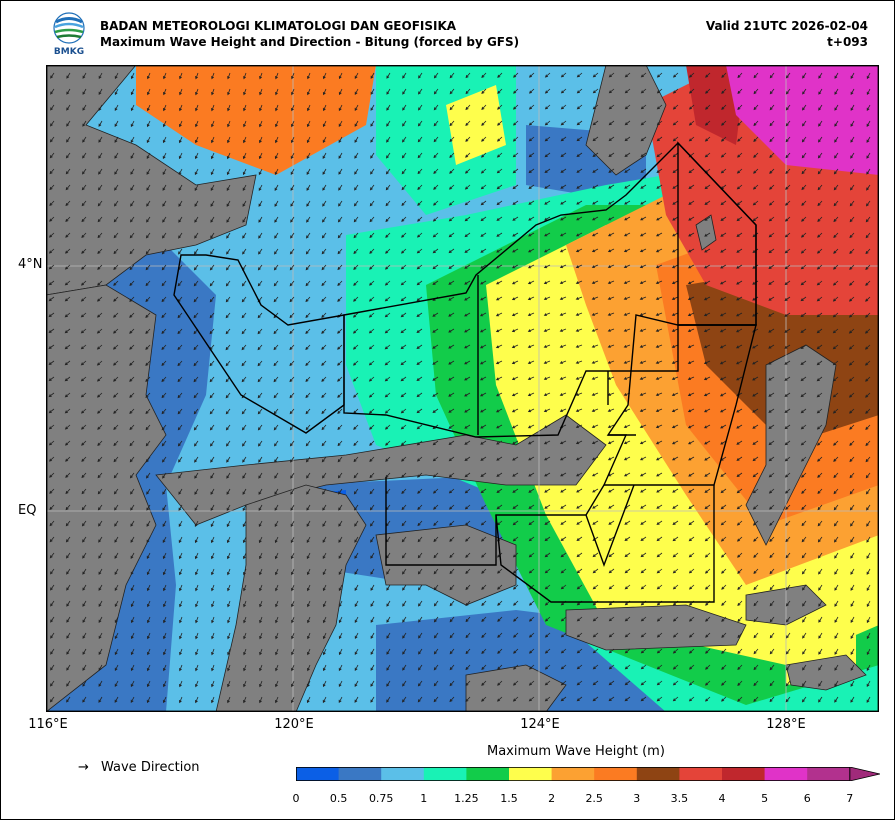 This screenshot has width=895, height=820. Describe the element at coordinates (424, 798) in the screenshot. I see `colorbar-tick-label: 1` at that location.